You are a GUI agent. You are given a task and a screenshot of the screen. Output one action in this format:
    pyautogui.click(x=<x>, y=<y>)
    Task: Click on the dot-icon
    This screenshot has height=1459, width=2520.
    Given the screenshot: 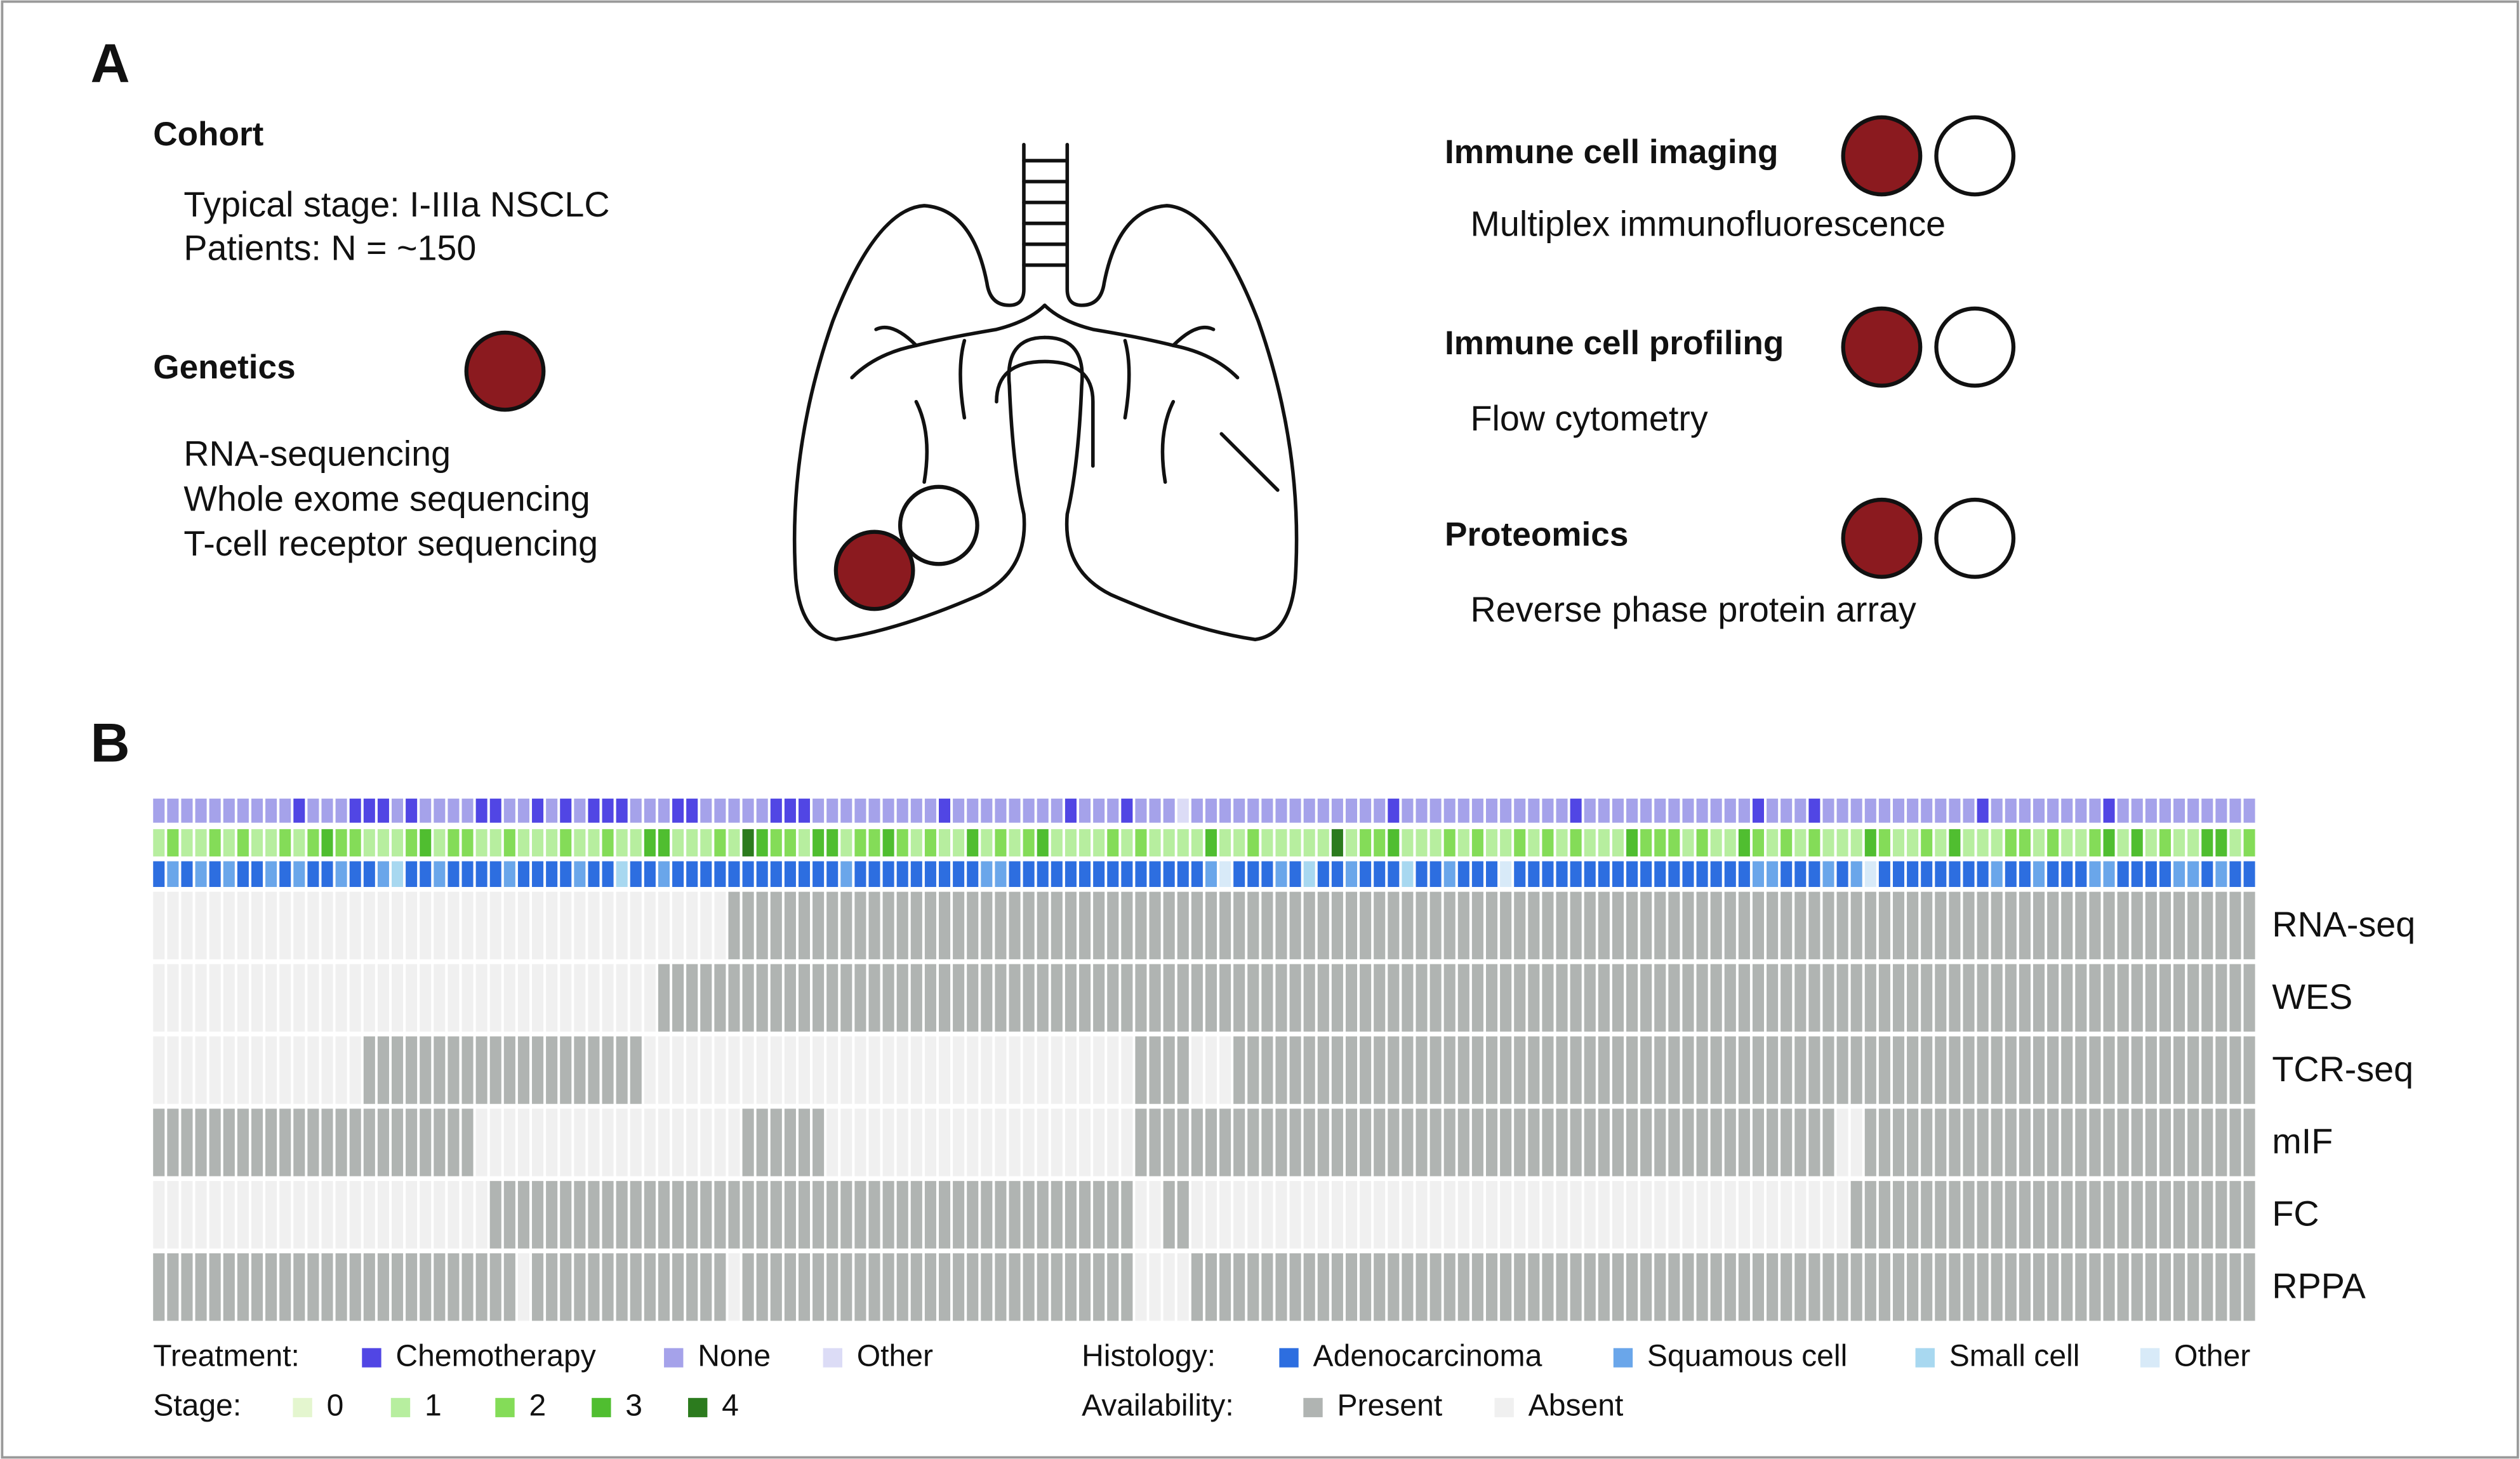 What is the action you would take?
    pyautogui.click(x=505, y=371)
    